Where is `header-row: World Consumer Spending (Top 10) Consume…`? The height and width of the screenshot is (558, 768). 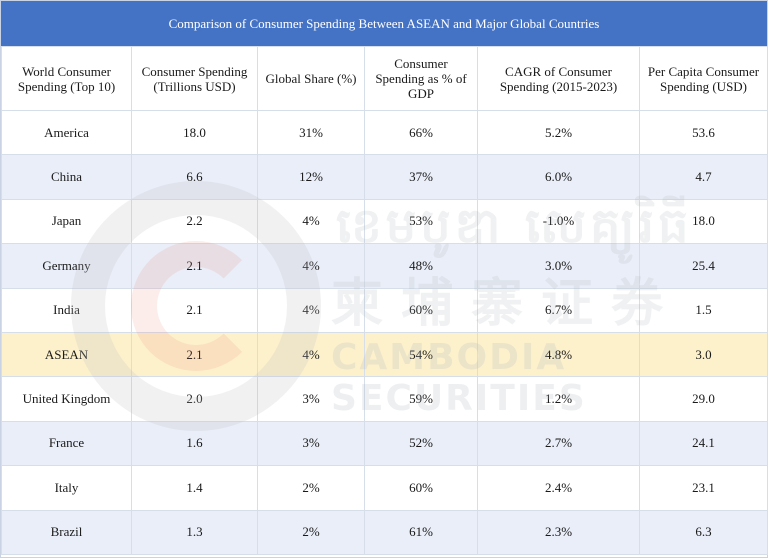 header-row: World Consumer Spending (Top 10) Consume… is located at coordinates (384, 78).